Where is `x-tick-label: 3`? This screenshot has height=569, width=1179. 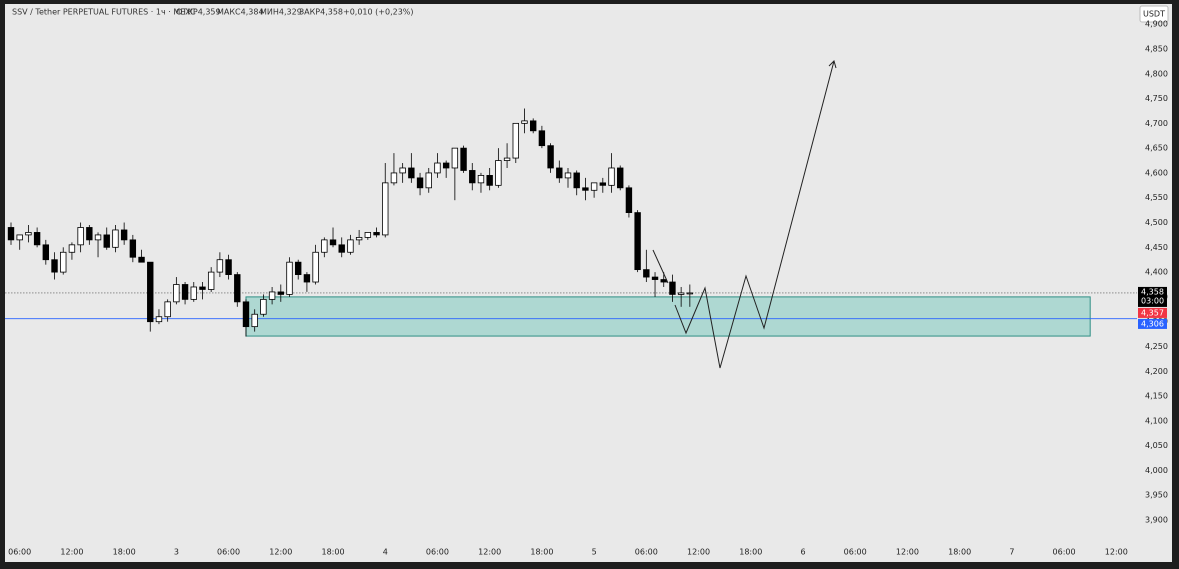
x-tick-label: 3 is located at coordinates (176, 552).